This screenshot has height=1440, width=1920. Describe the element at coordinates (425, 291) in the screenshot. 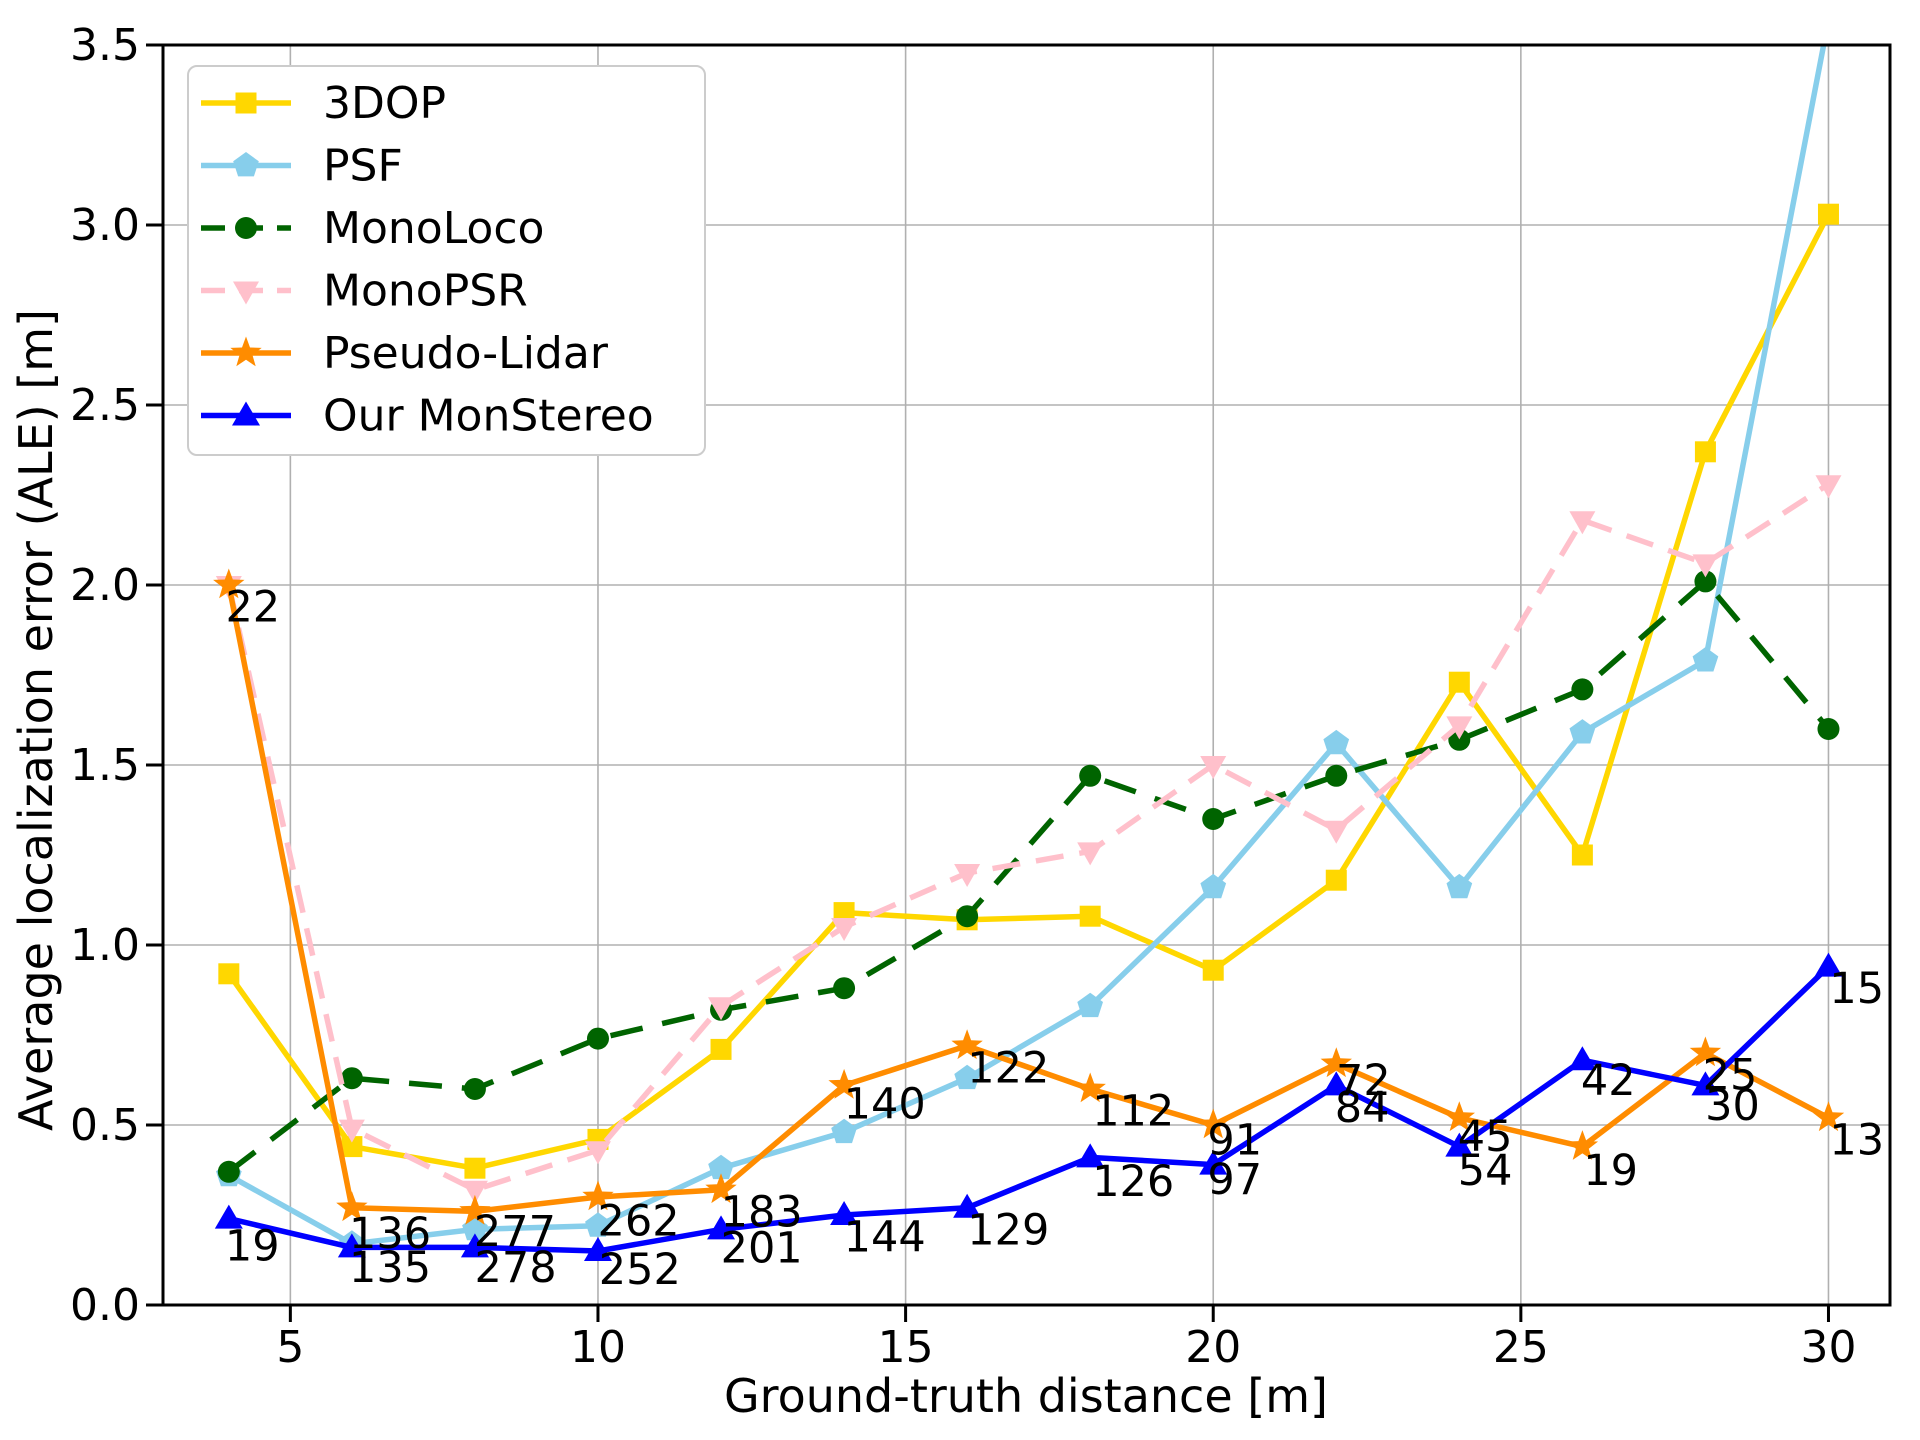

I see `legend-label: MonoPSR` at that location.